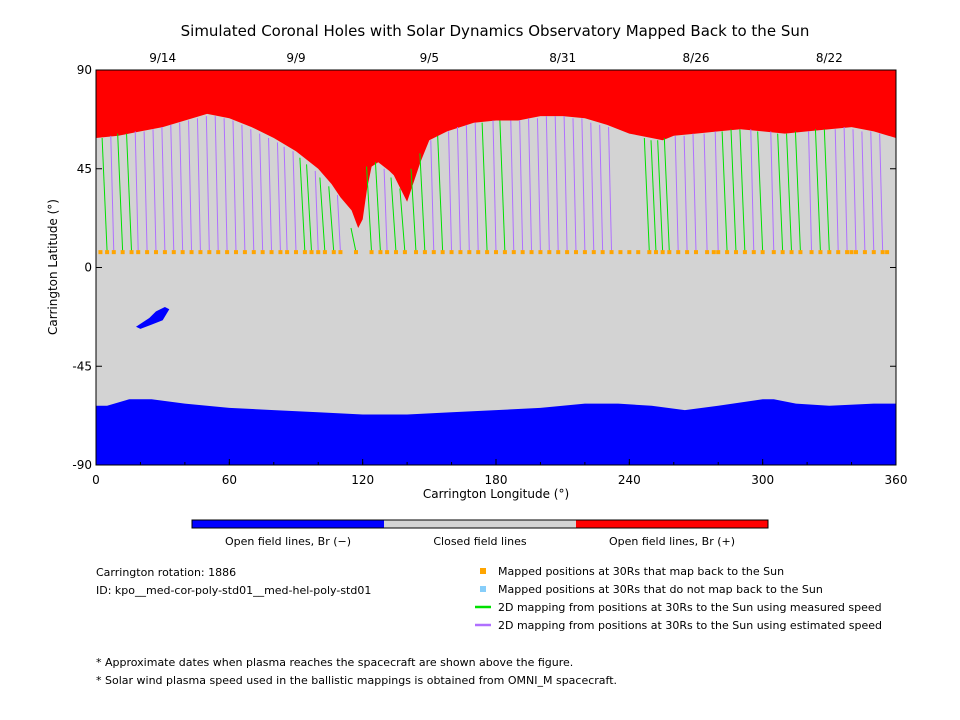 Image resolution: width=960 pixels, height=720 pixels. I want to click on x-tick-label: 240, so click(629, 480).